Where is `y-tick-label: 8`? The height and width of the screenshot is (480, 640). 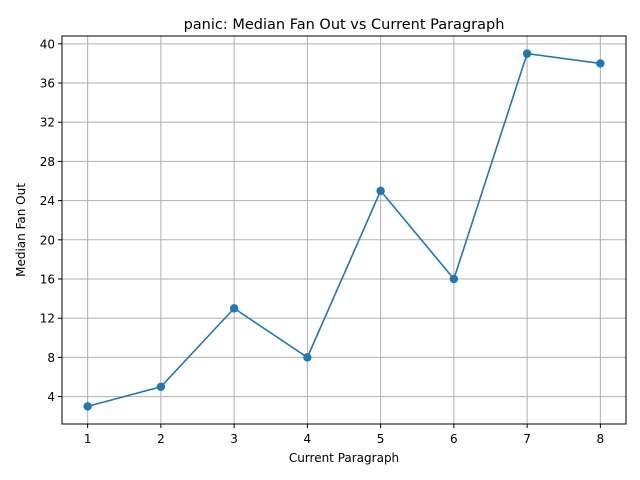 y-tick-label: 8 is located at coordinates (51, 358).